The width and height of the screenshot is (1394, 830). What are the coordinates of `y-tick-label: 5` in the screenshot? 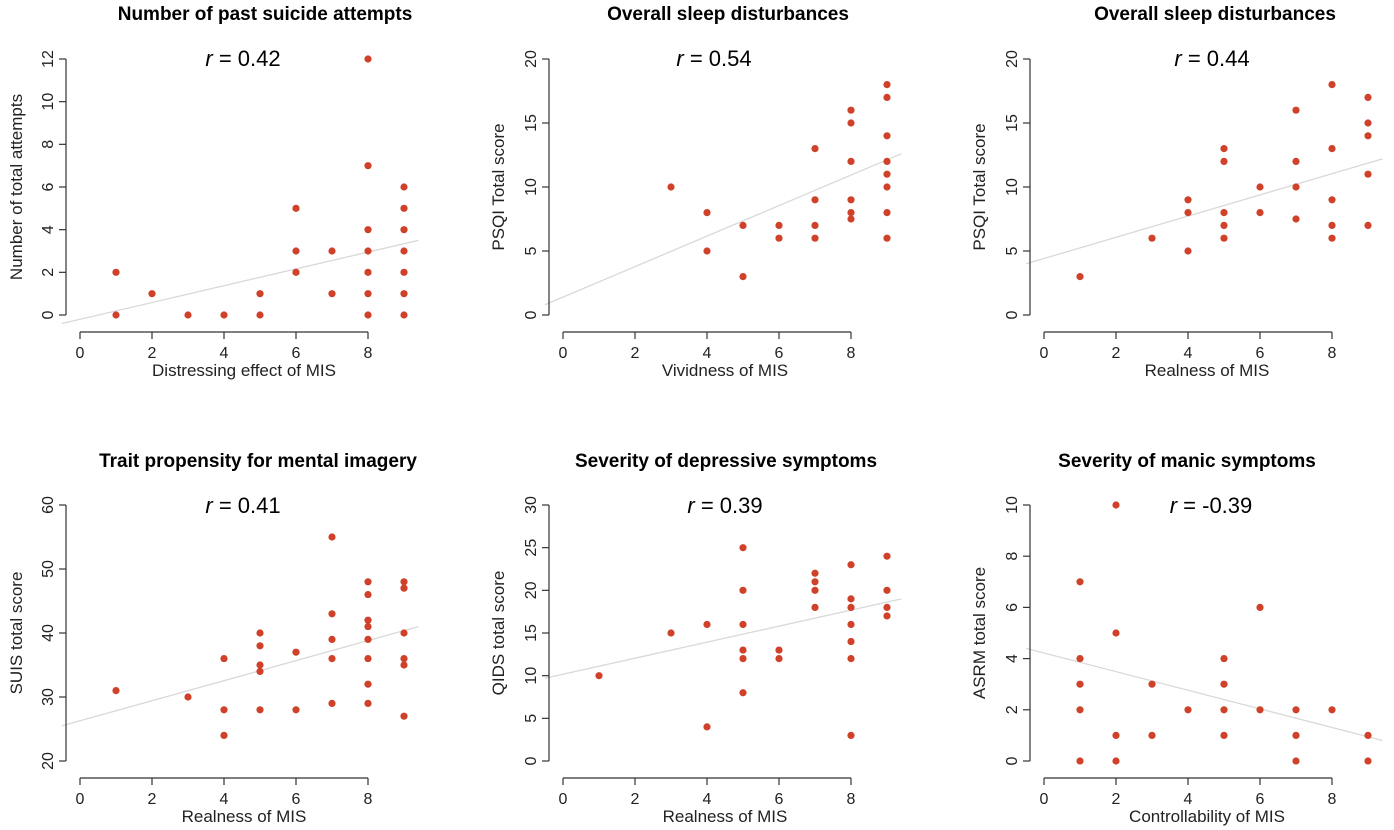 It's located at (531, 250).